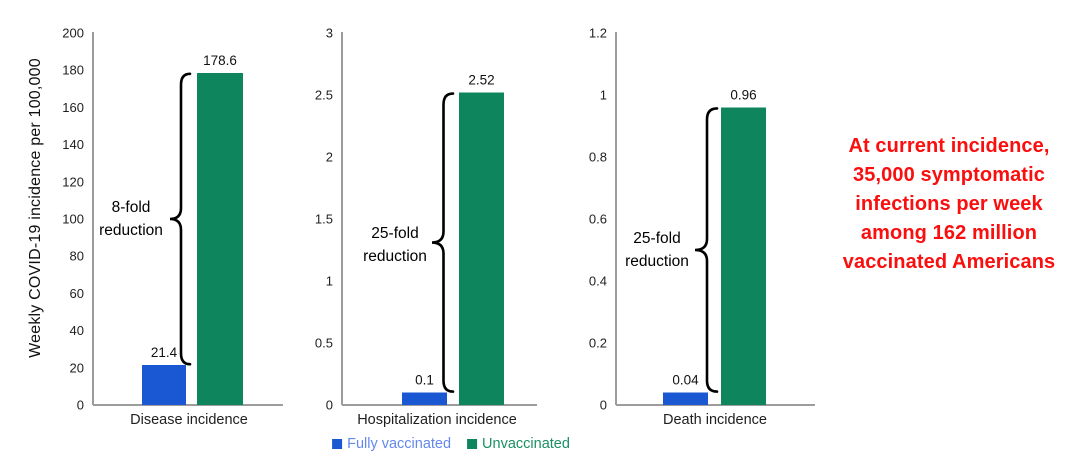 Image resolution: width=1080 pixels, height=457 pixels. Describe the element at coordinates (715, 420) in the screenshot. I see `x-axis-label-death: Death incidence` at that location.